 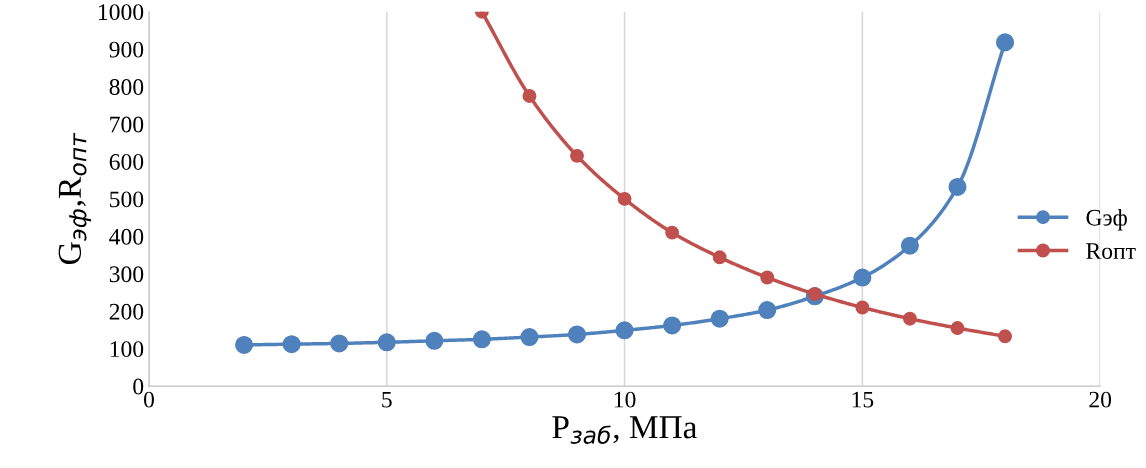 What do you see at coordinates (624, 430) in the screenshot?
I see `x-axis-title: P$_{заб}$, МПа` at bounding box center [624, 430].